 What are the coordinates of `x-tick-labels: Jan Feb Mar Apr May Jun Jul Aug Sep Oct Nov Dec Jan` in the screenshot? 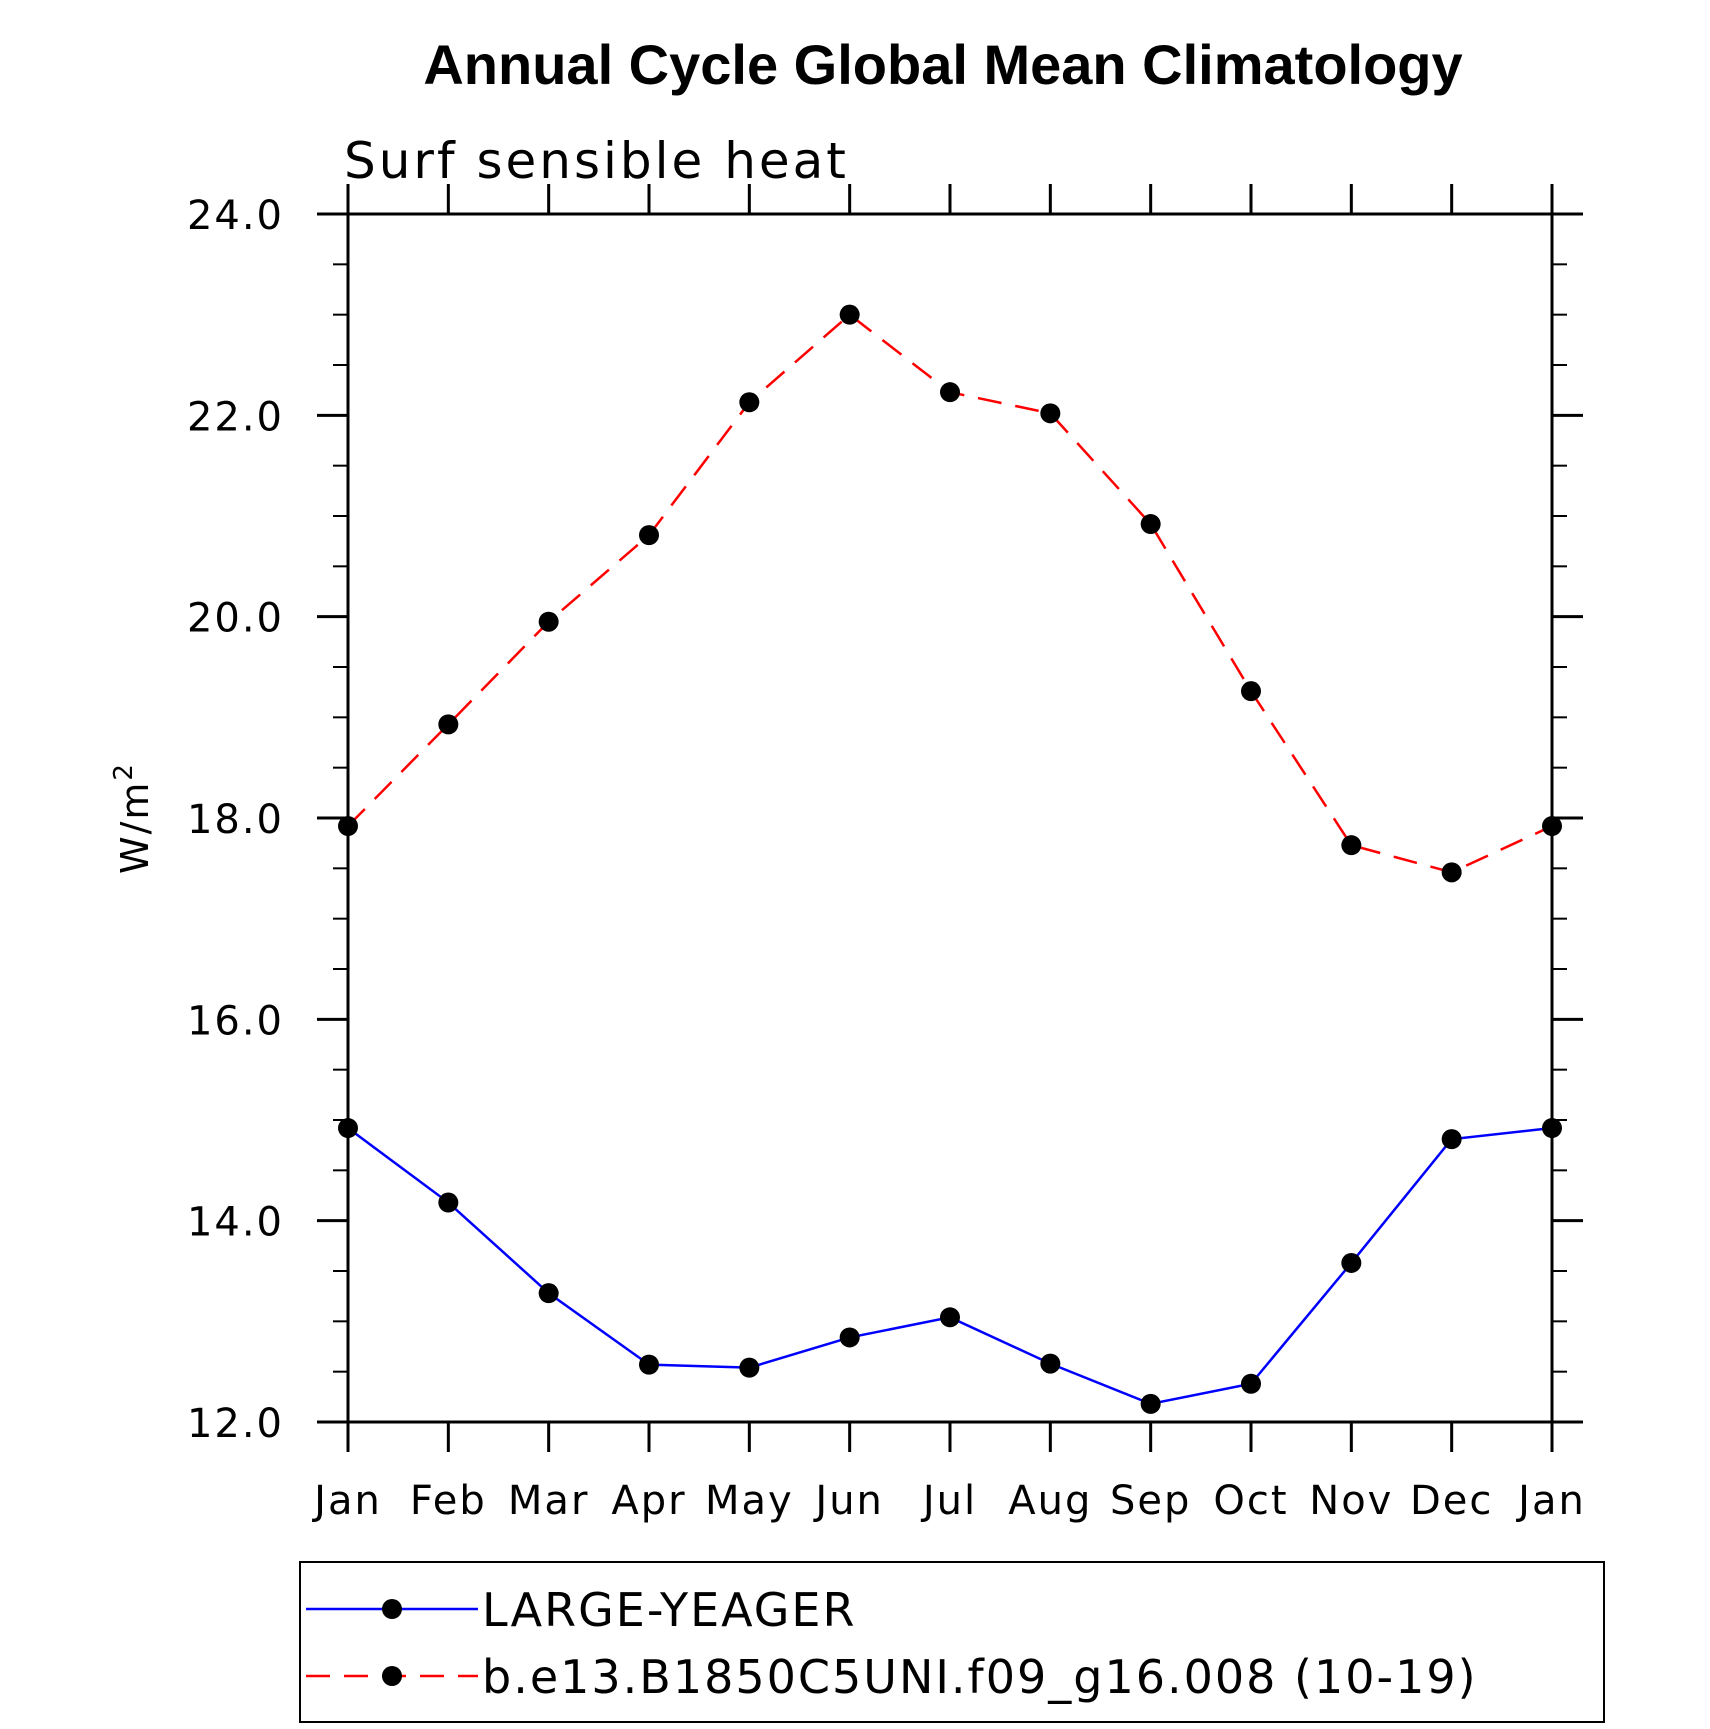 It's located at (948, 1501).